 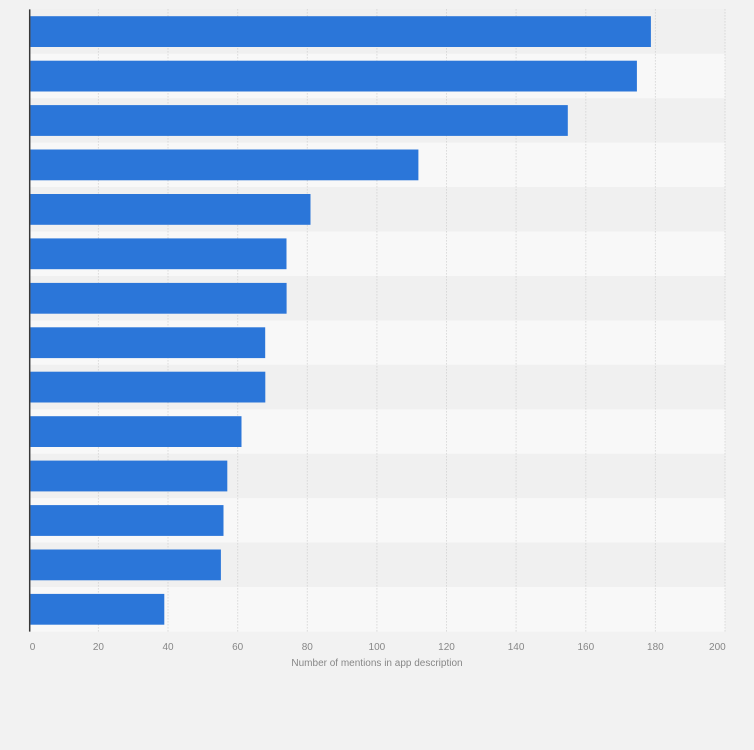 I want to click on svg-text: 120, so click(x=446, y=647).